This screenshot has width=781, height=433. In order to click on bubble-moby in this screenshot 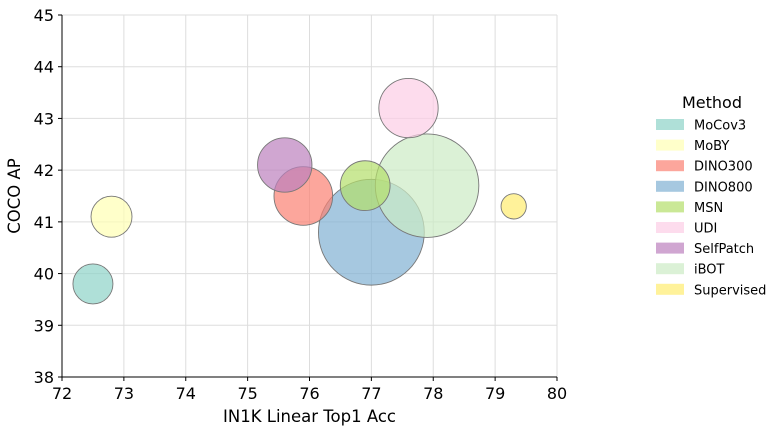, I will do `click(111, 216)`.